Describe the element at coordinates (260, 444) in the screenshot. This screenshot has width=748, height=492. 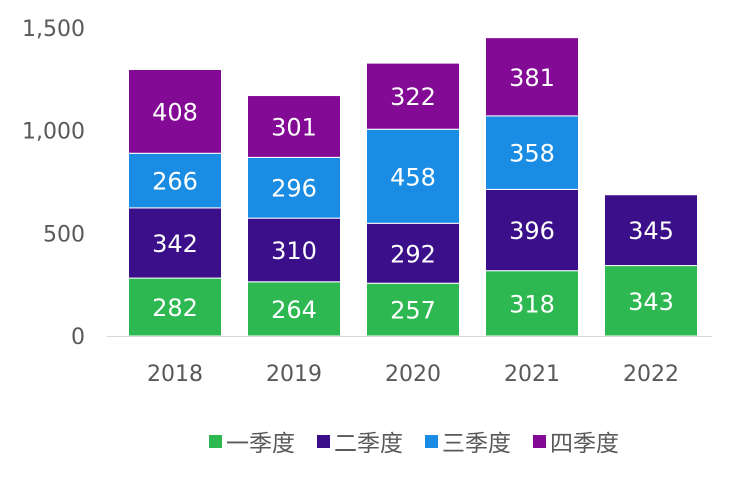
I see `legend-label: 一季度` at that location.